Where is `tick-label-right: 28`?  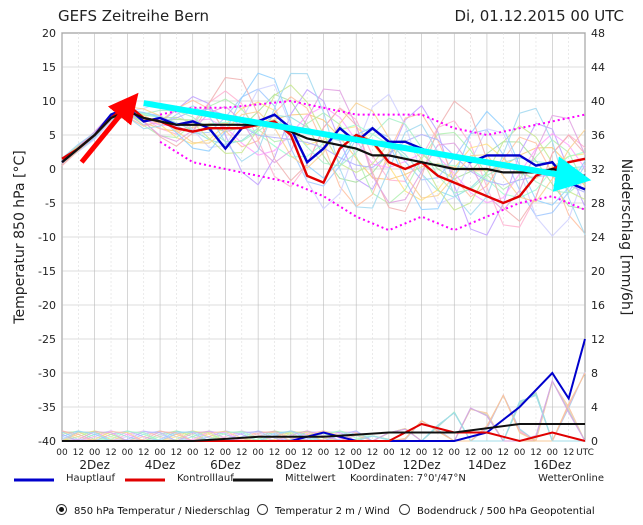 tick-label-right: 28 is located at coordinates (598, 203).